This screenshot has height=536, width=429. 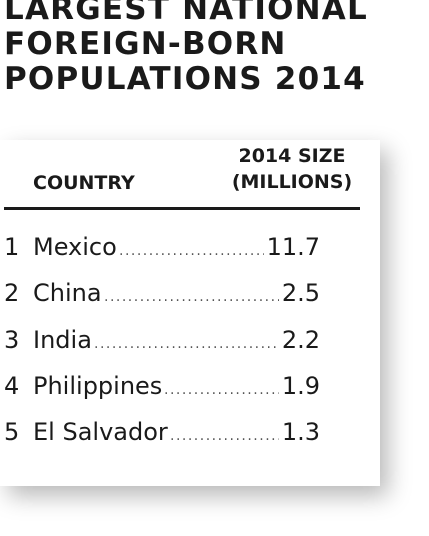 I want to click on column-header-size-line-2: (MILLIONS), so click(x=292, y=182).